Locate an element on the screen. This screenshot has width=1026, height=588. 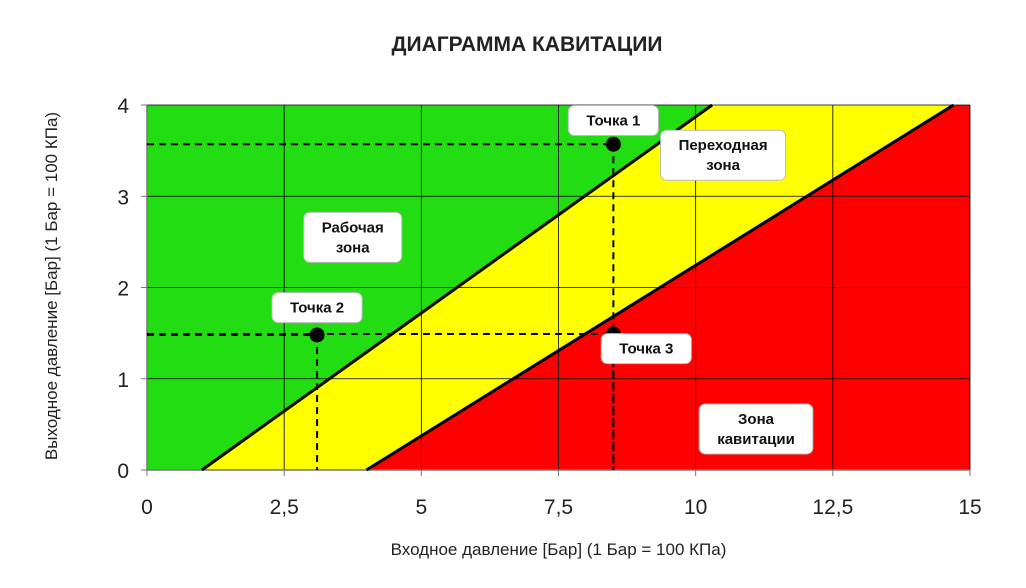
zone-label-1-text-1: Рабочая is located at coordinates (353, 227).